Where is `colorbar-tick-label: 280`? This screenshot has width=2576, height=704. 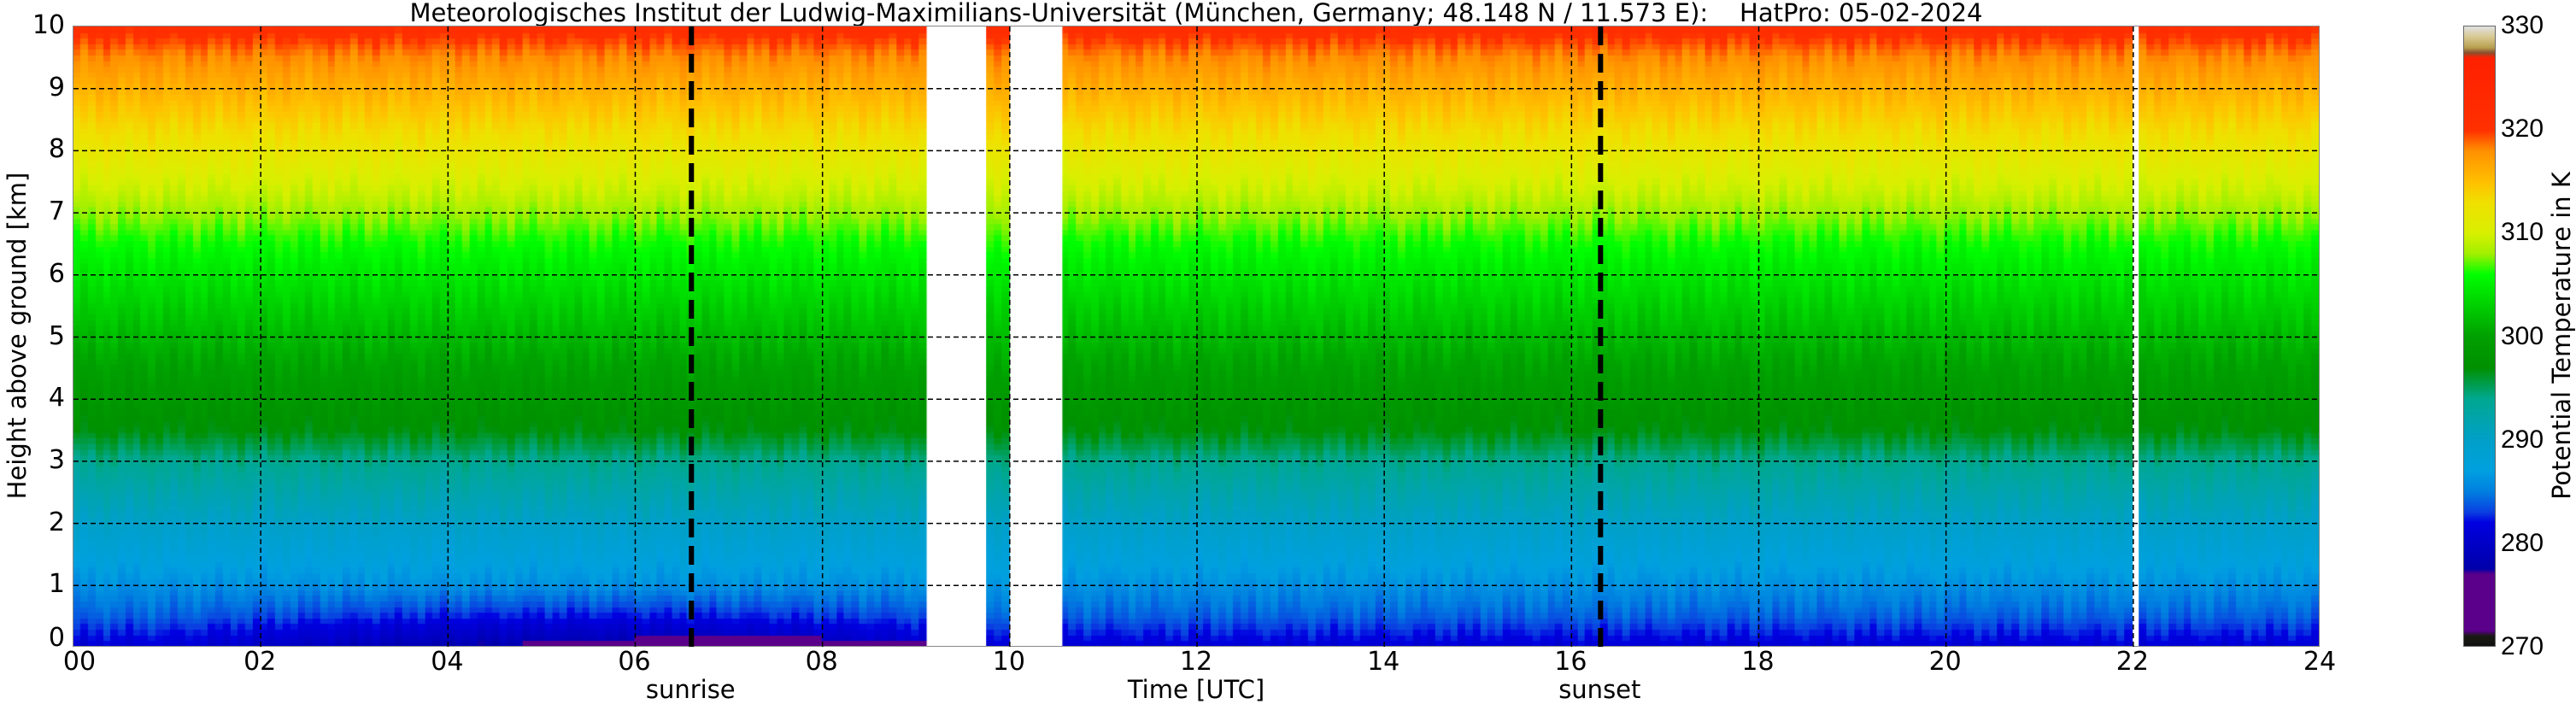 colorbar-tick-label: 280 is located at coordinates (2522, 542).